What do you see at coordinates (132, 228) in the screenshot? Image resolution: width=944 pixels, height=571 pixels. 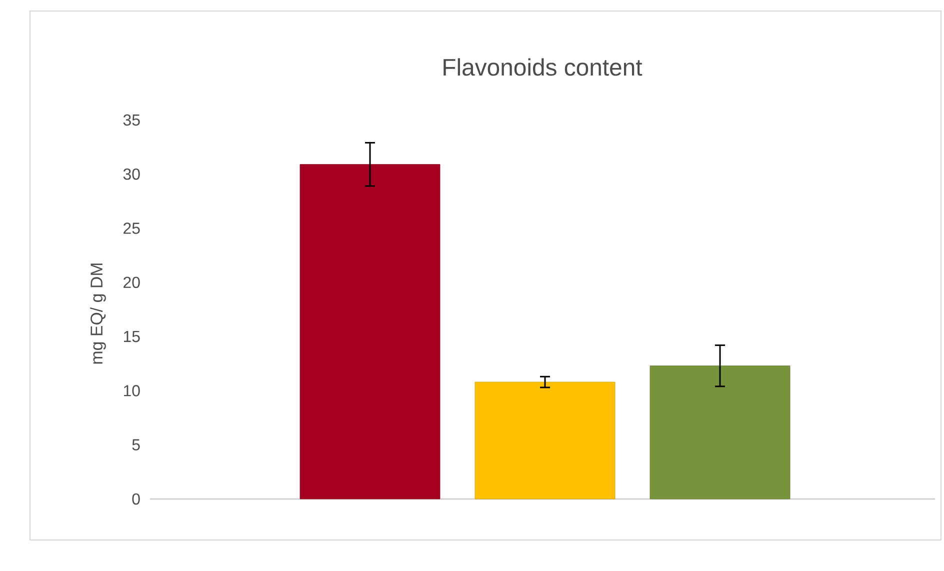 I see `y-tick-label: 25` at bounding box center [132, 228].